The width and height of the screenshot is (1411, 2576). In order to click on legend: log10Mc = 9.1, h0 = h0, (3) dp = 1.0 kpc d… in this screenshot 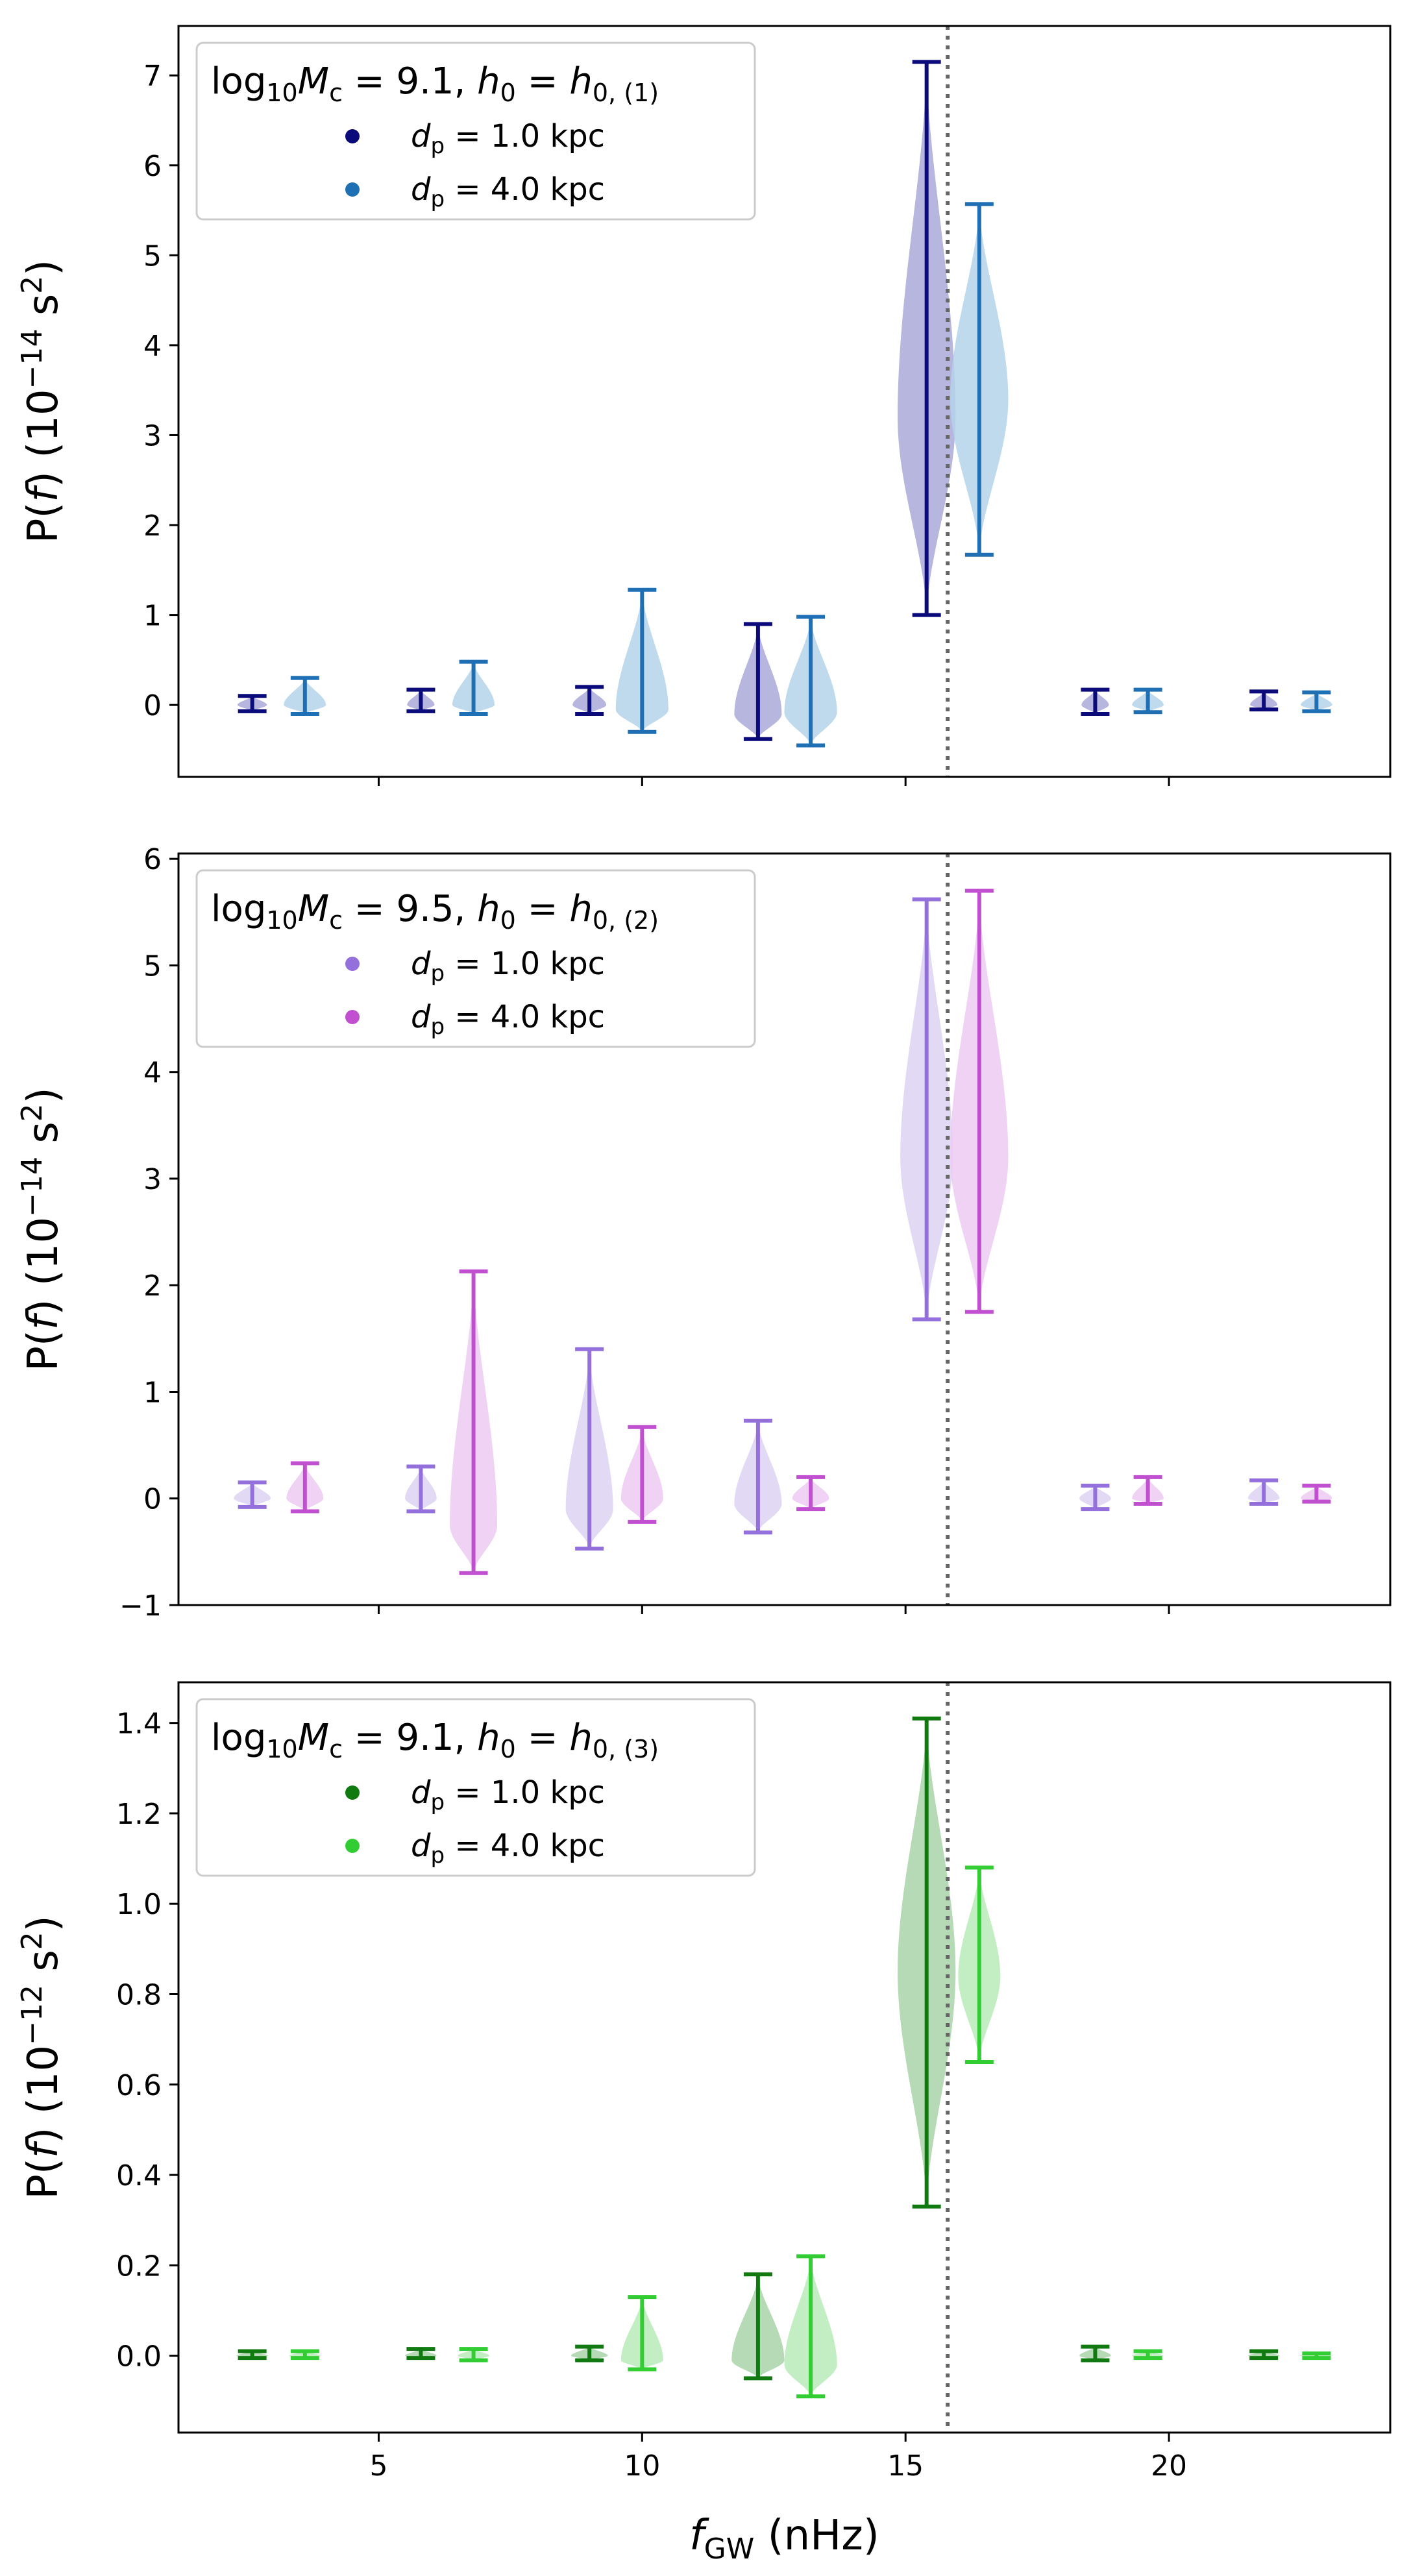, I will do `click(475, 1787)`.